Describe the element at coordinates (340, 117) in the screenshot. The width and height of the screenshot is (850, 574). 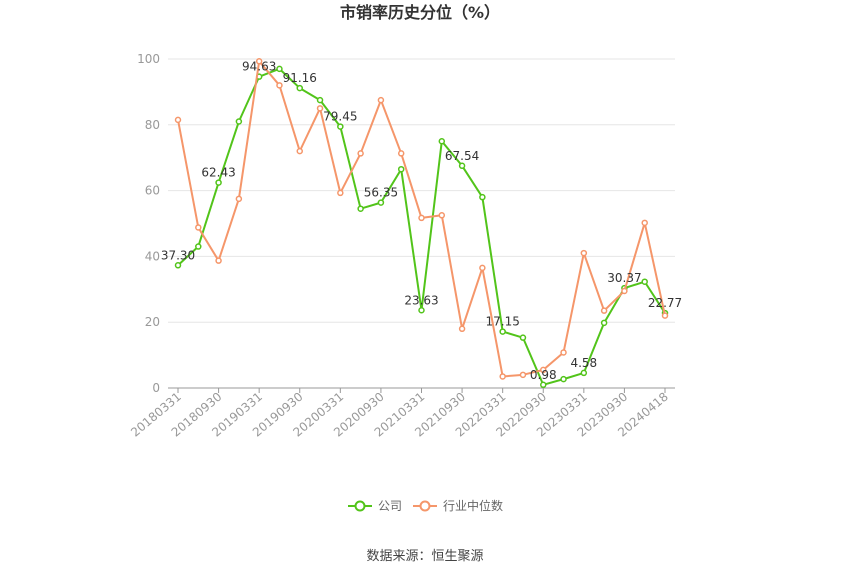
I see `data-label: 79.45` at that location.